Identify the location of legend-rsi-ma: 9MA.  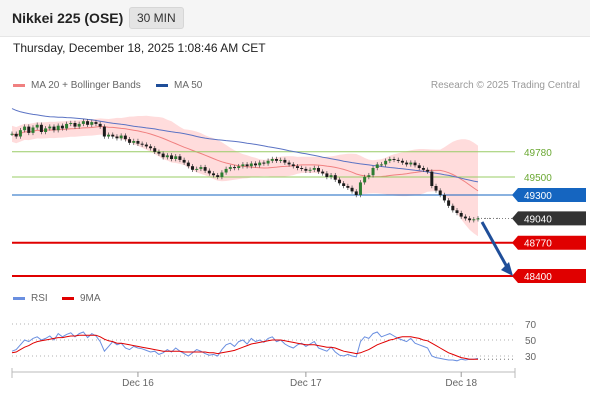
(81, 298).